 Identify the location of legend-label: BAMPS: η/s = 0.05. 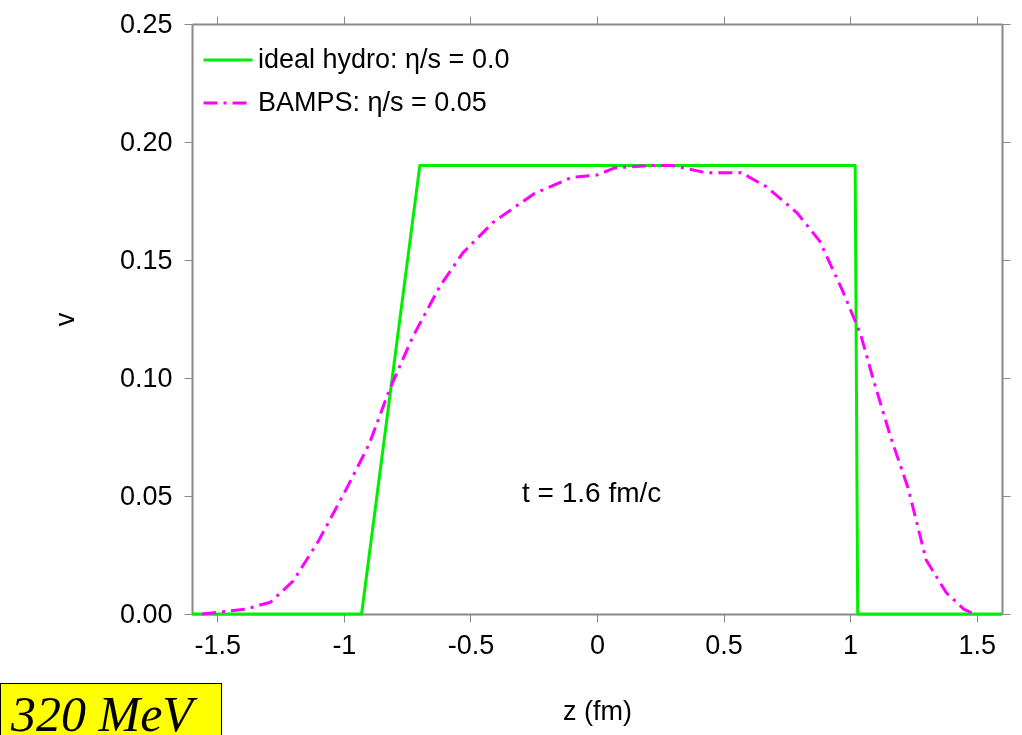
(372, 102).